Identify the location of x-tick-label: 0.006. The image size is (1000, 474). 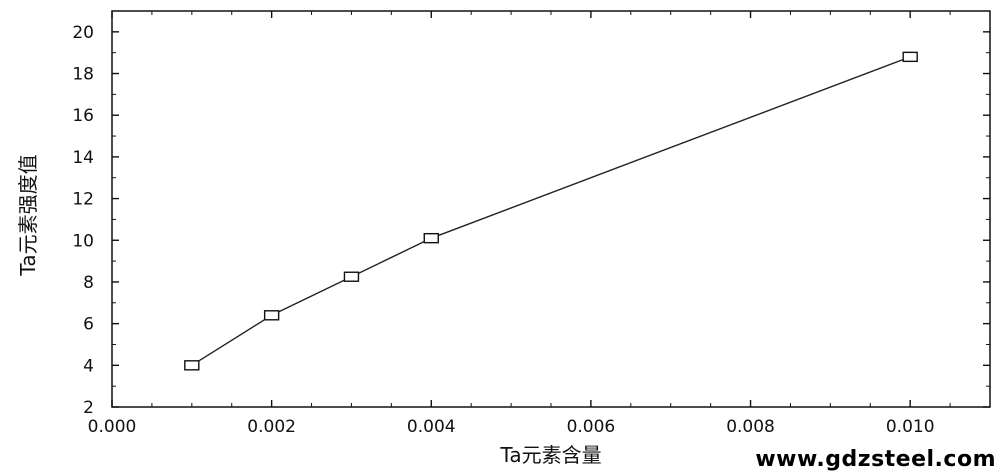
(591, 427).